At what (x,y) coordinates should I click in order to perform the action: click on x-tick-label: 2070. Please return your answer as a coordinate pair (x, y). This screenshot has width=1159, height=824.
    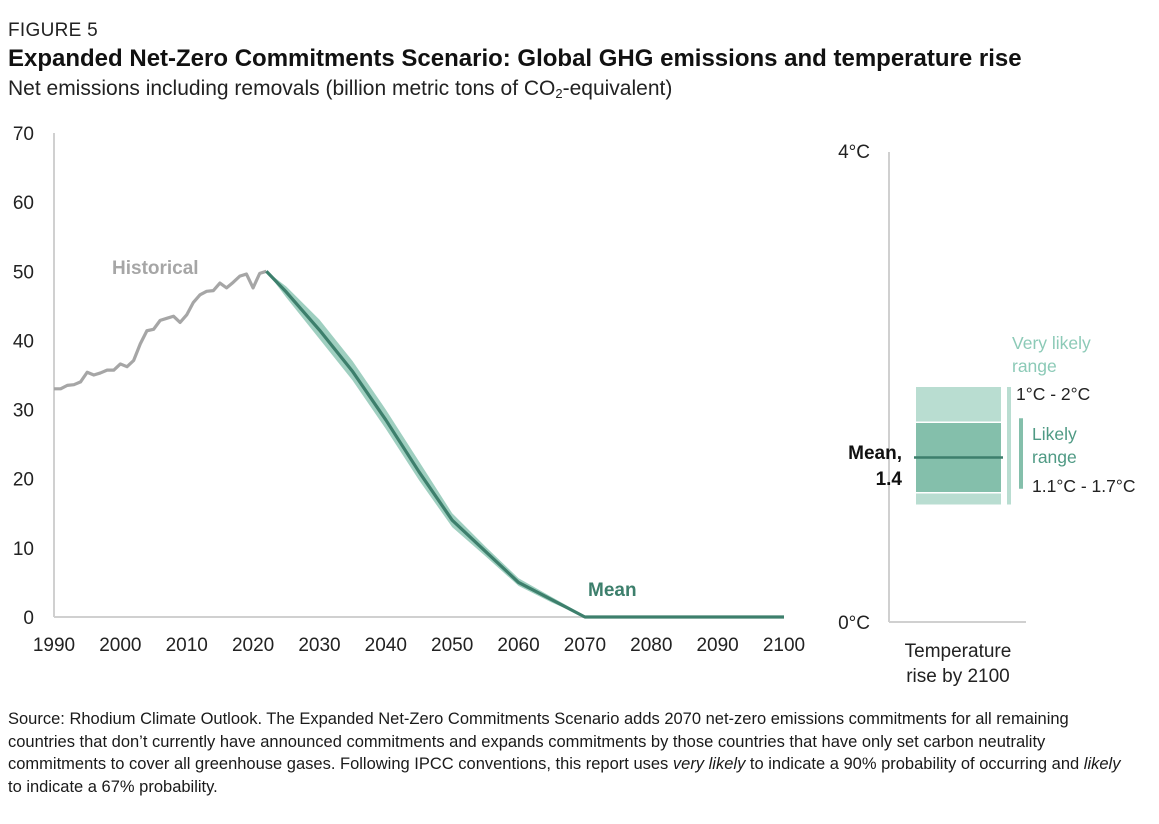
    Looking at the image, I should click on (585, 645).